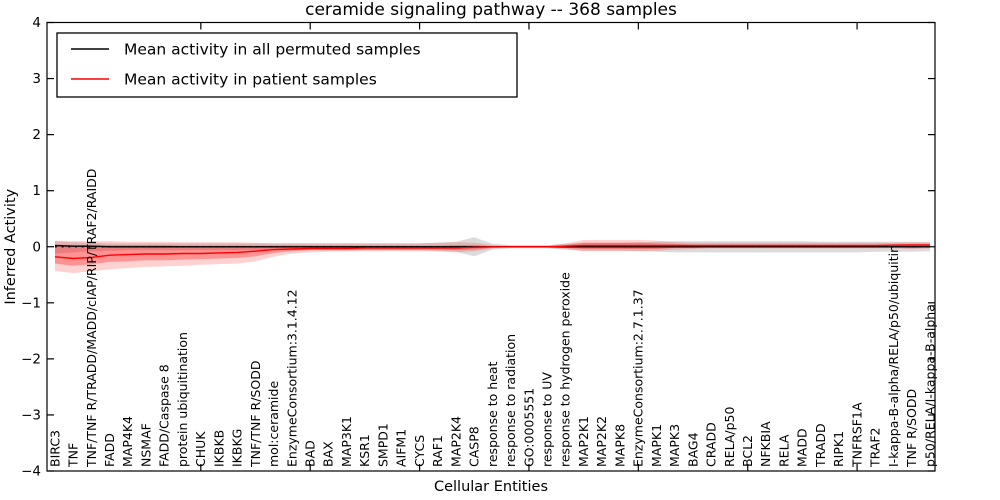 This screenshot has width=1000, height=500. I want to click on category-label: RELA, so click(784, 450).